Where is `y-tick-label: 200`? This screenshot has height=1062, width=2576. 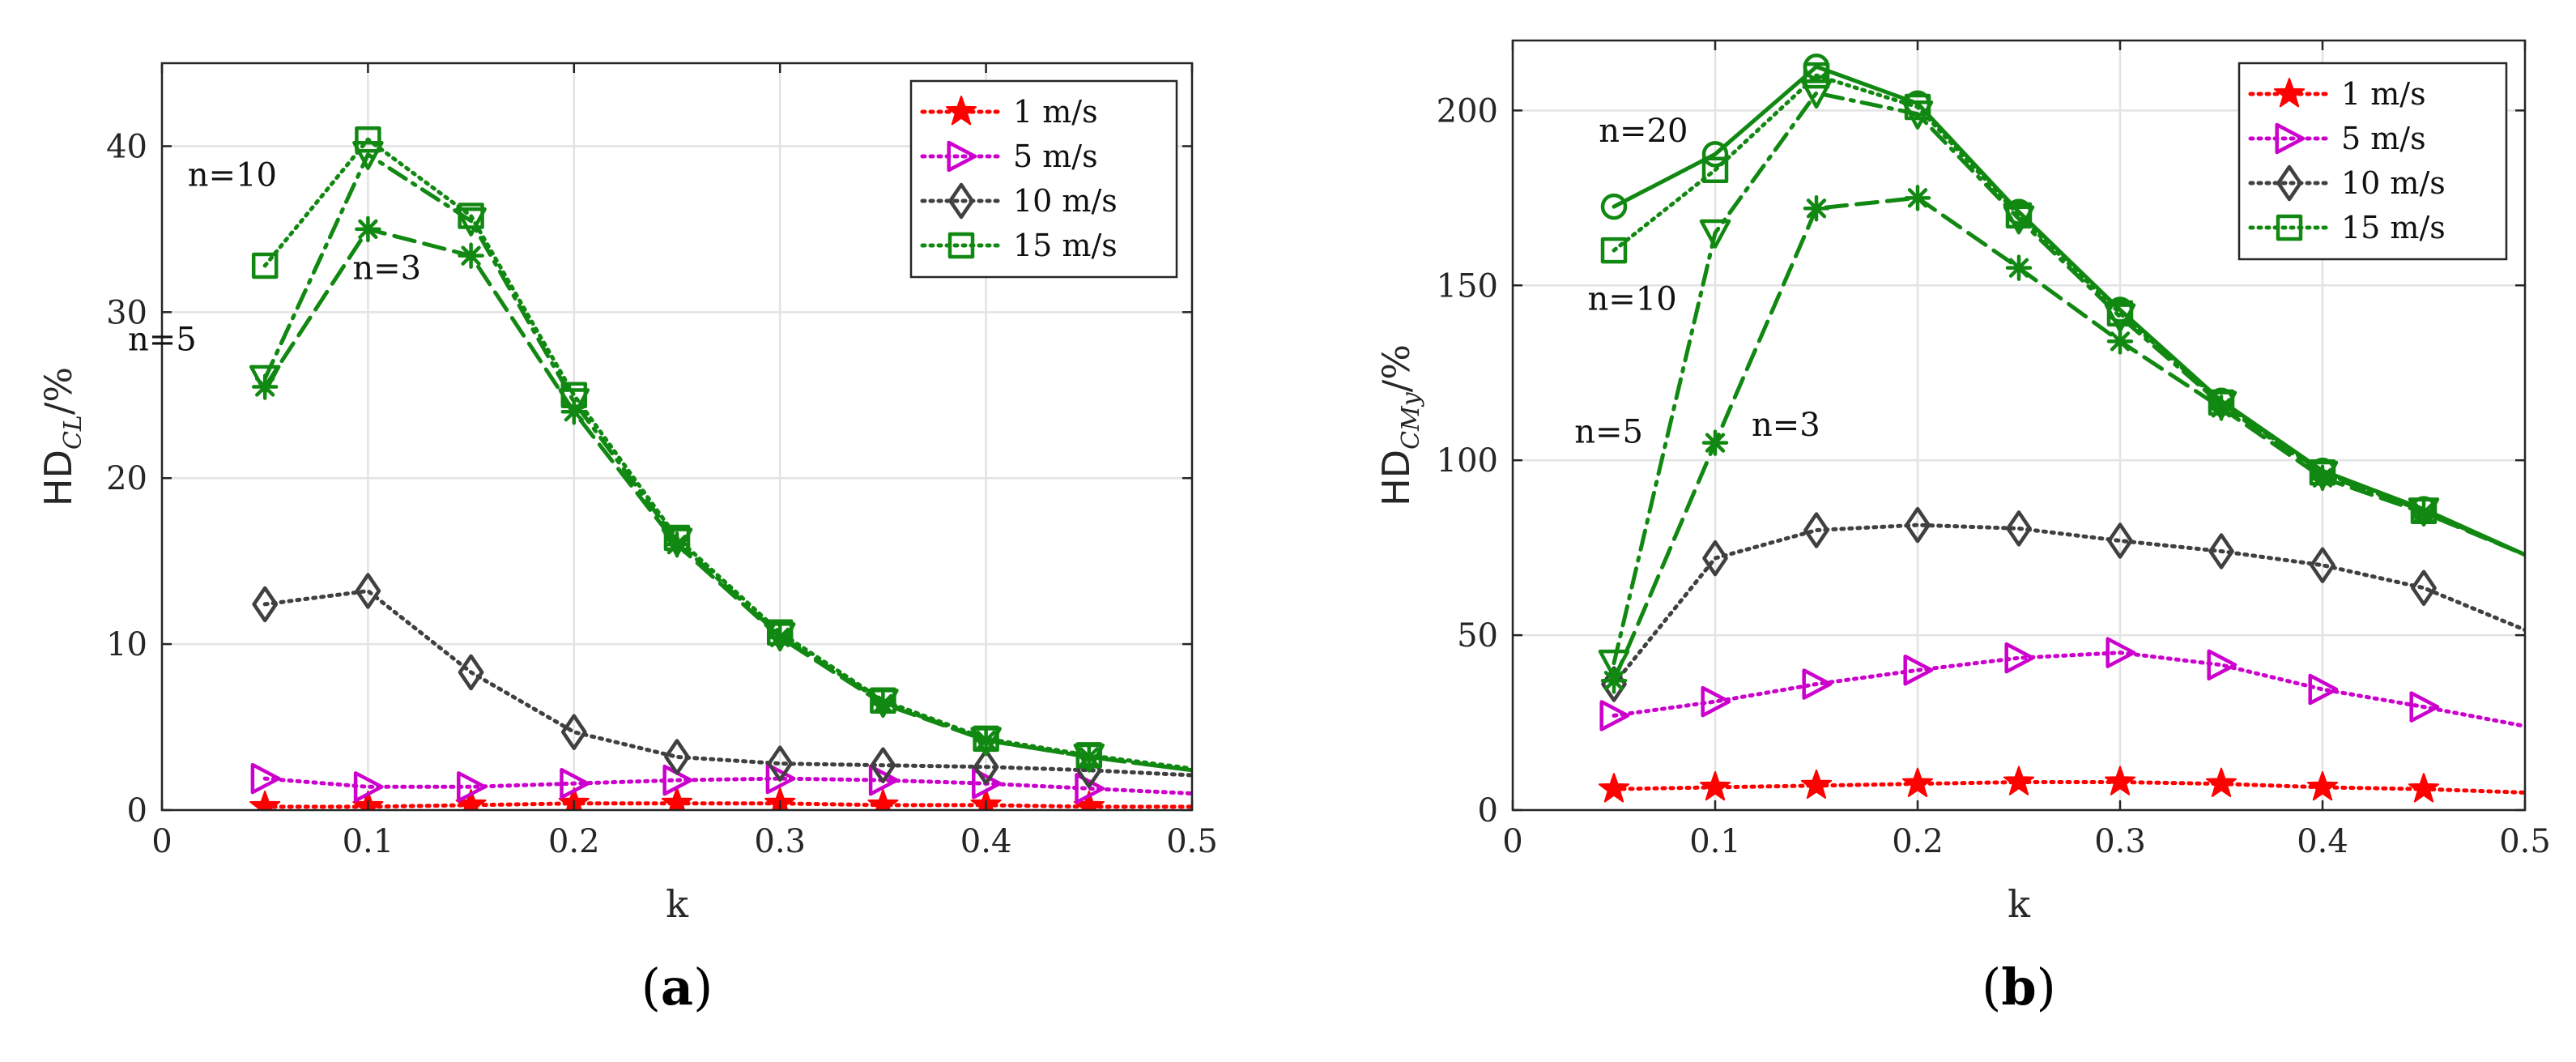 y-tick-label: 200 is located at coordinates (1467, 111).